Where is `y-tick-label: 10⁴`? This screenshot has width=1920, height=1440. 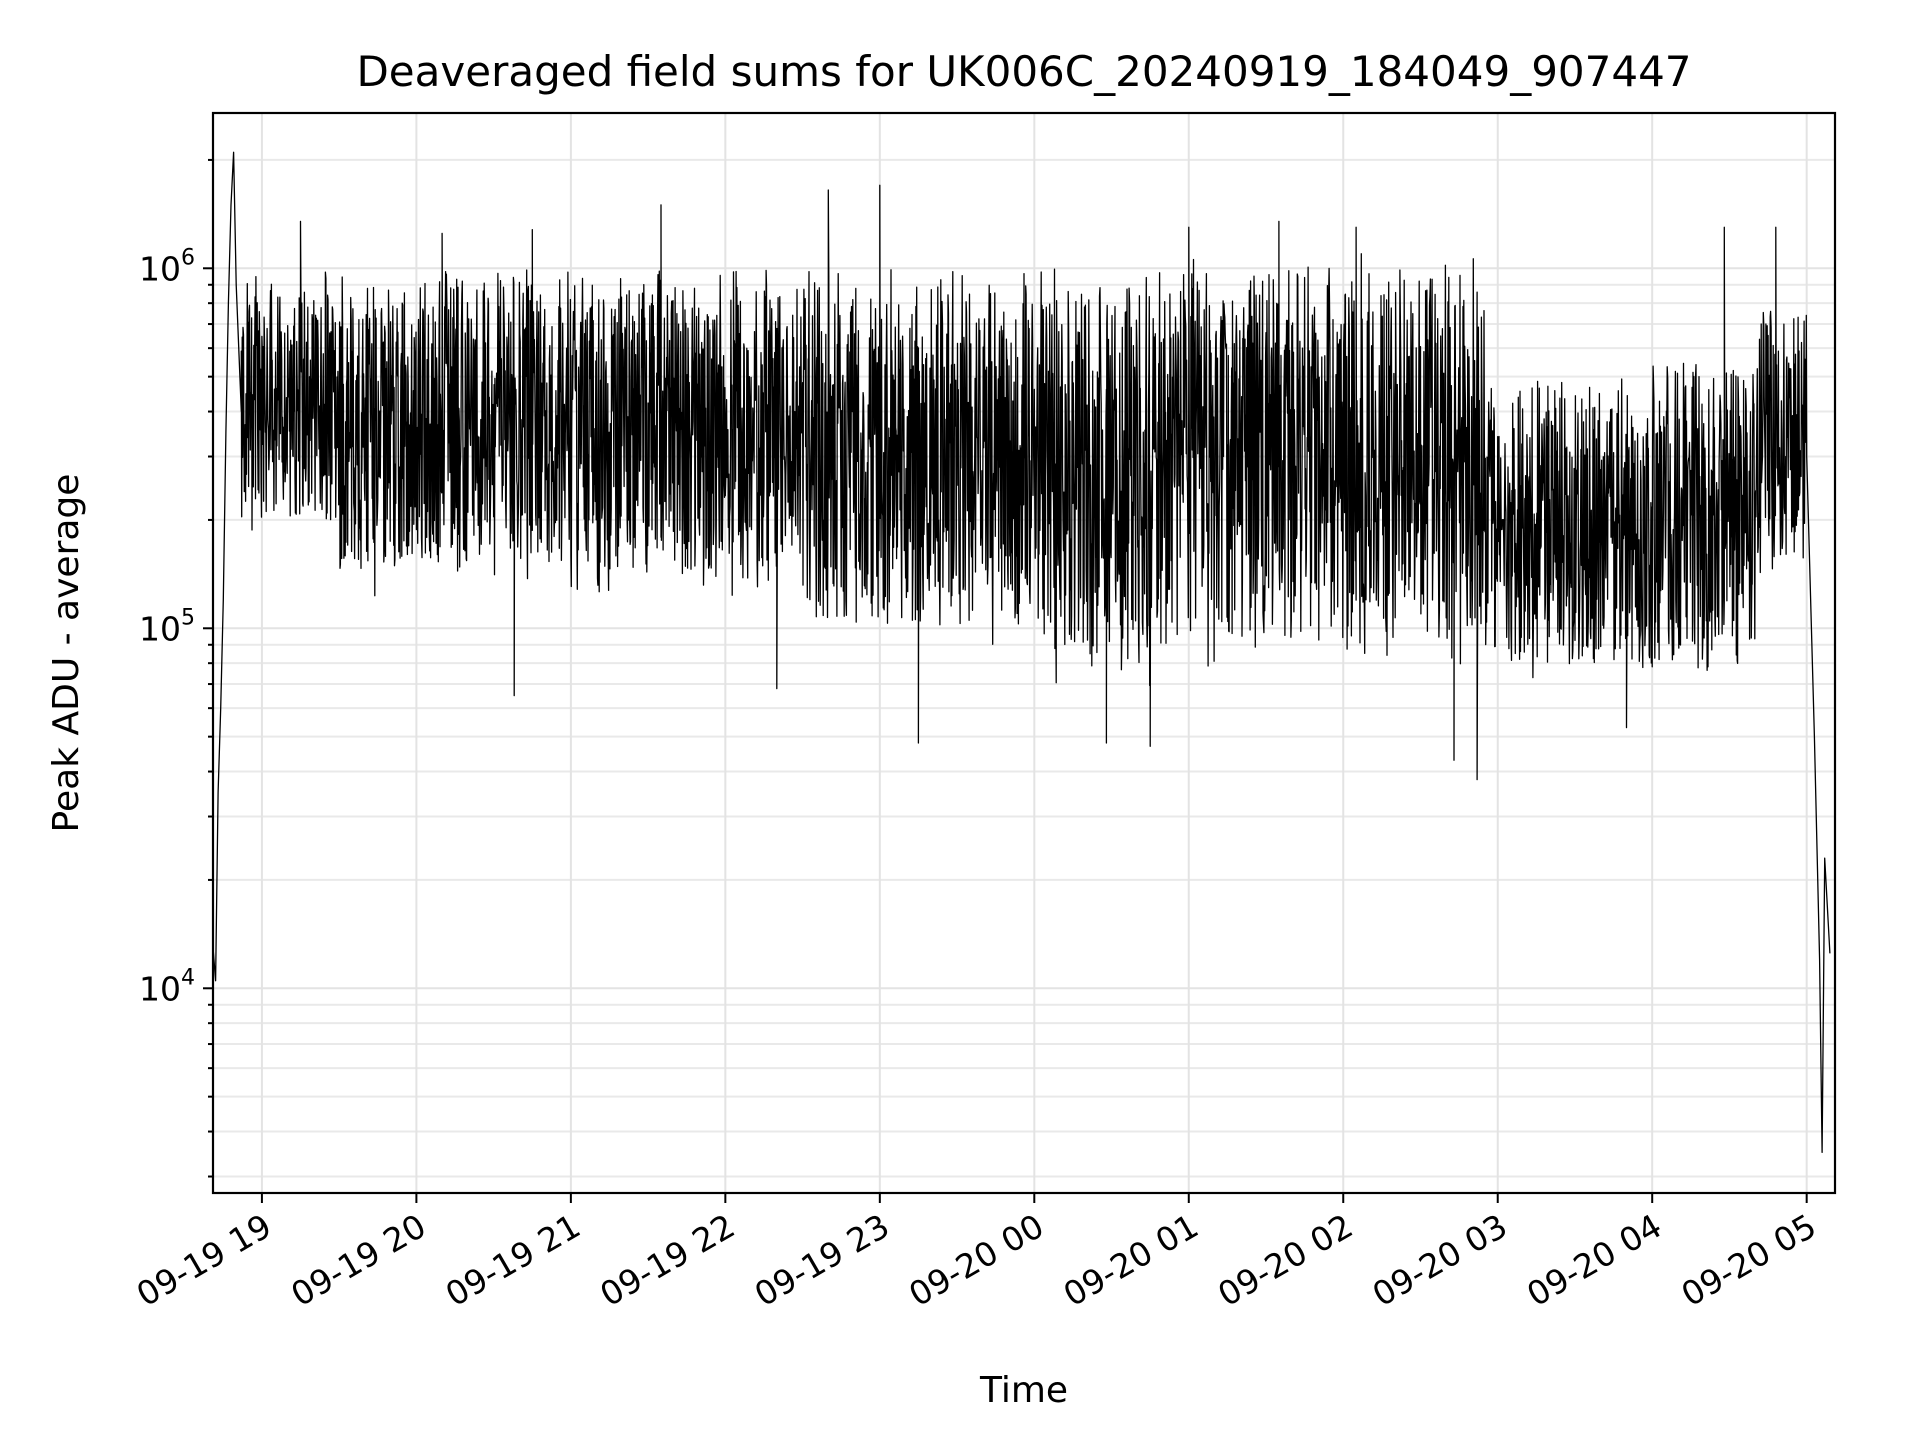 y-tick-label: 10⁴ is located at coordinates (167, 986).